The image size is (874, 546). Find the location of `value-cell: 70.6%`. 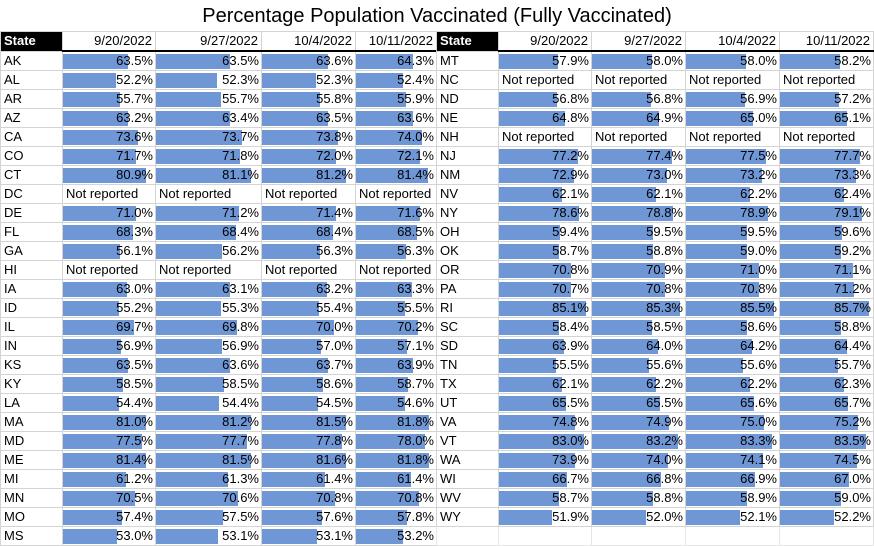

value-cell: 70.6% is located at coordinates (208, 498).